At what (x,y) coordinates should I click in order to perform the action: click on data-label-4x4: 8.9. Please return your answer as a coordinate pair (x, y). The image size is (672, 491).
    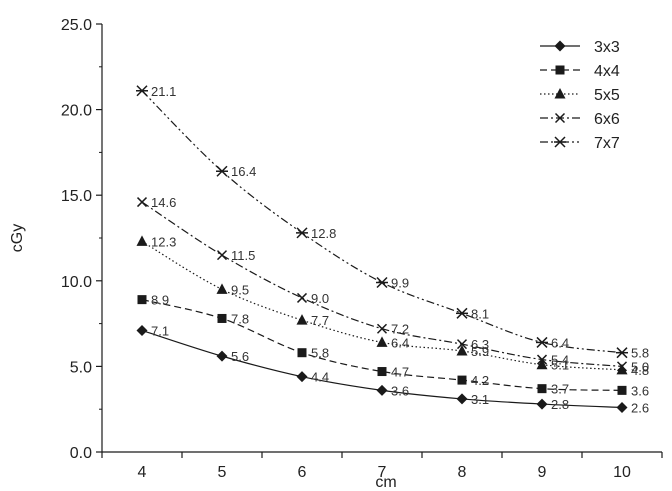
    Looking at the image, I should click on (160, 300).